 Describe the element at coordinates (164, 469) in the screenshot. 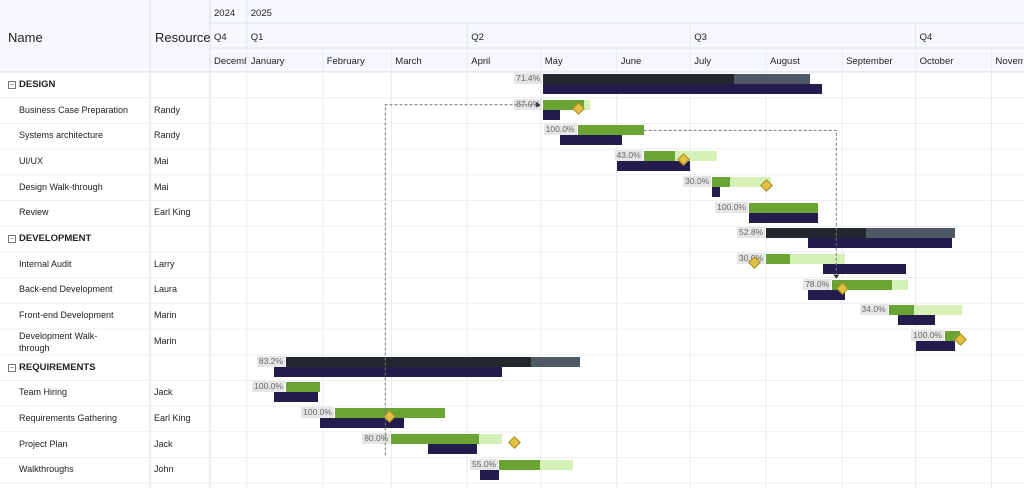

I see `task-resource: John` at that location.